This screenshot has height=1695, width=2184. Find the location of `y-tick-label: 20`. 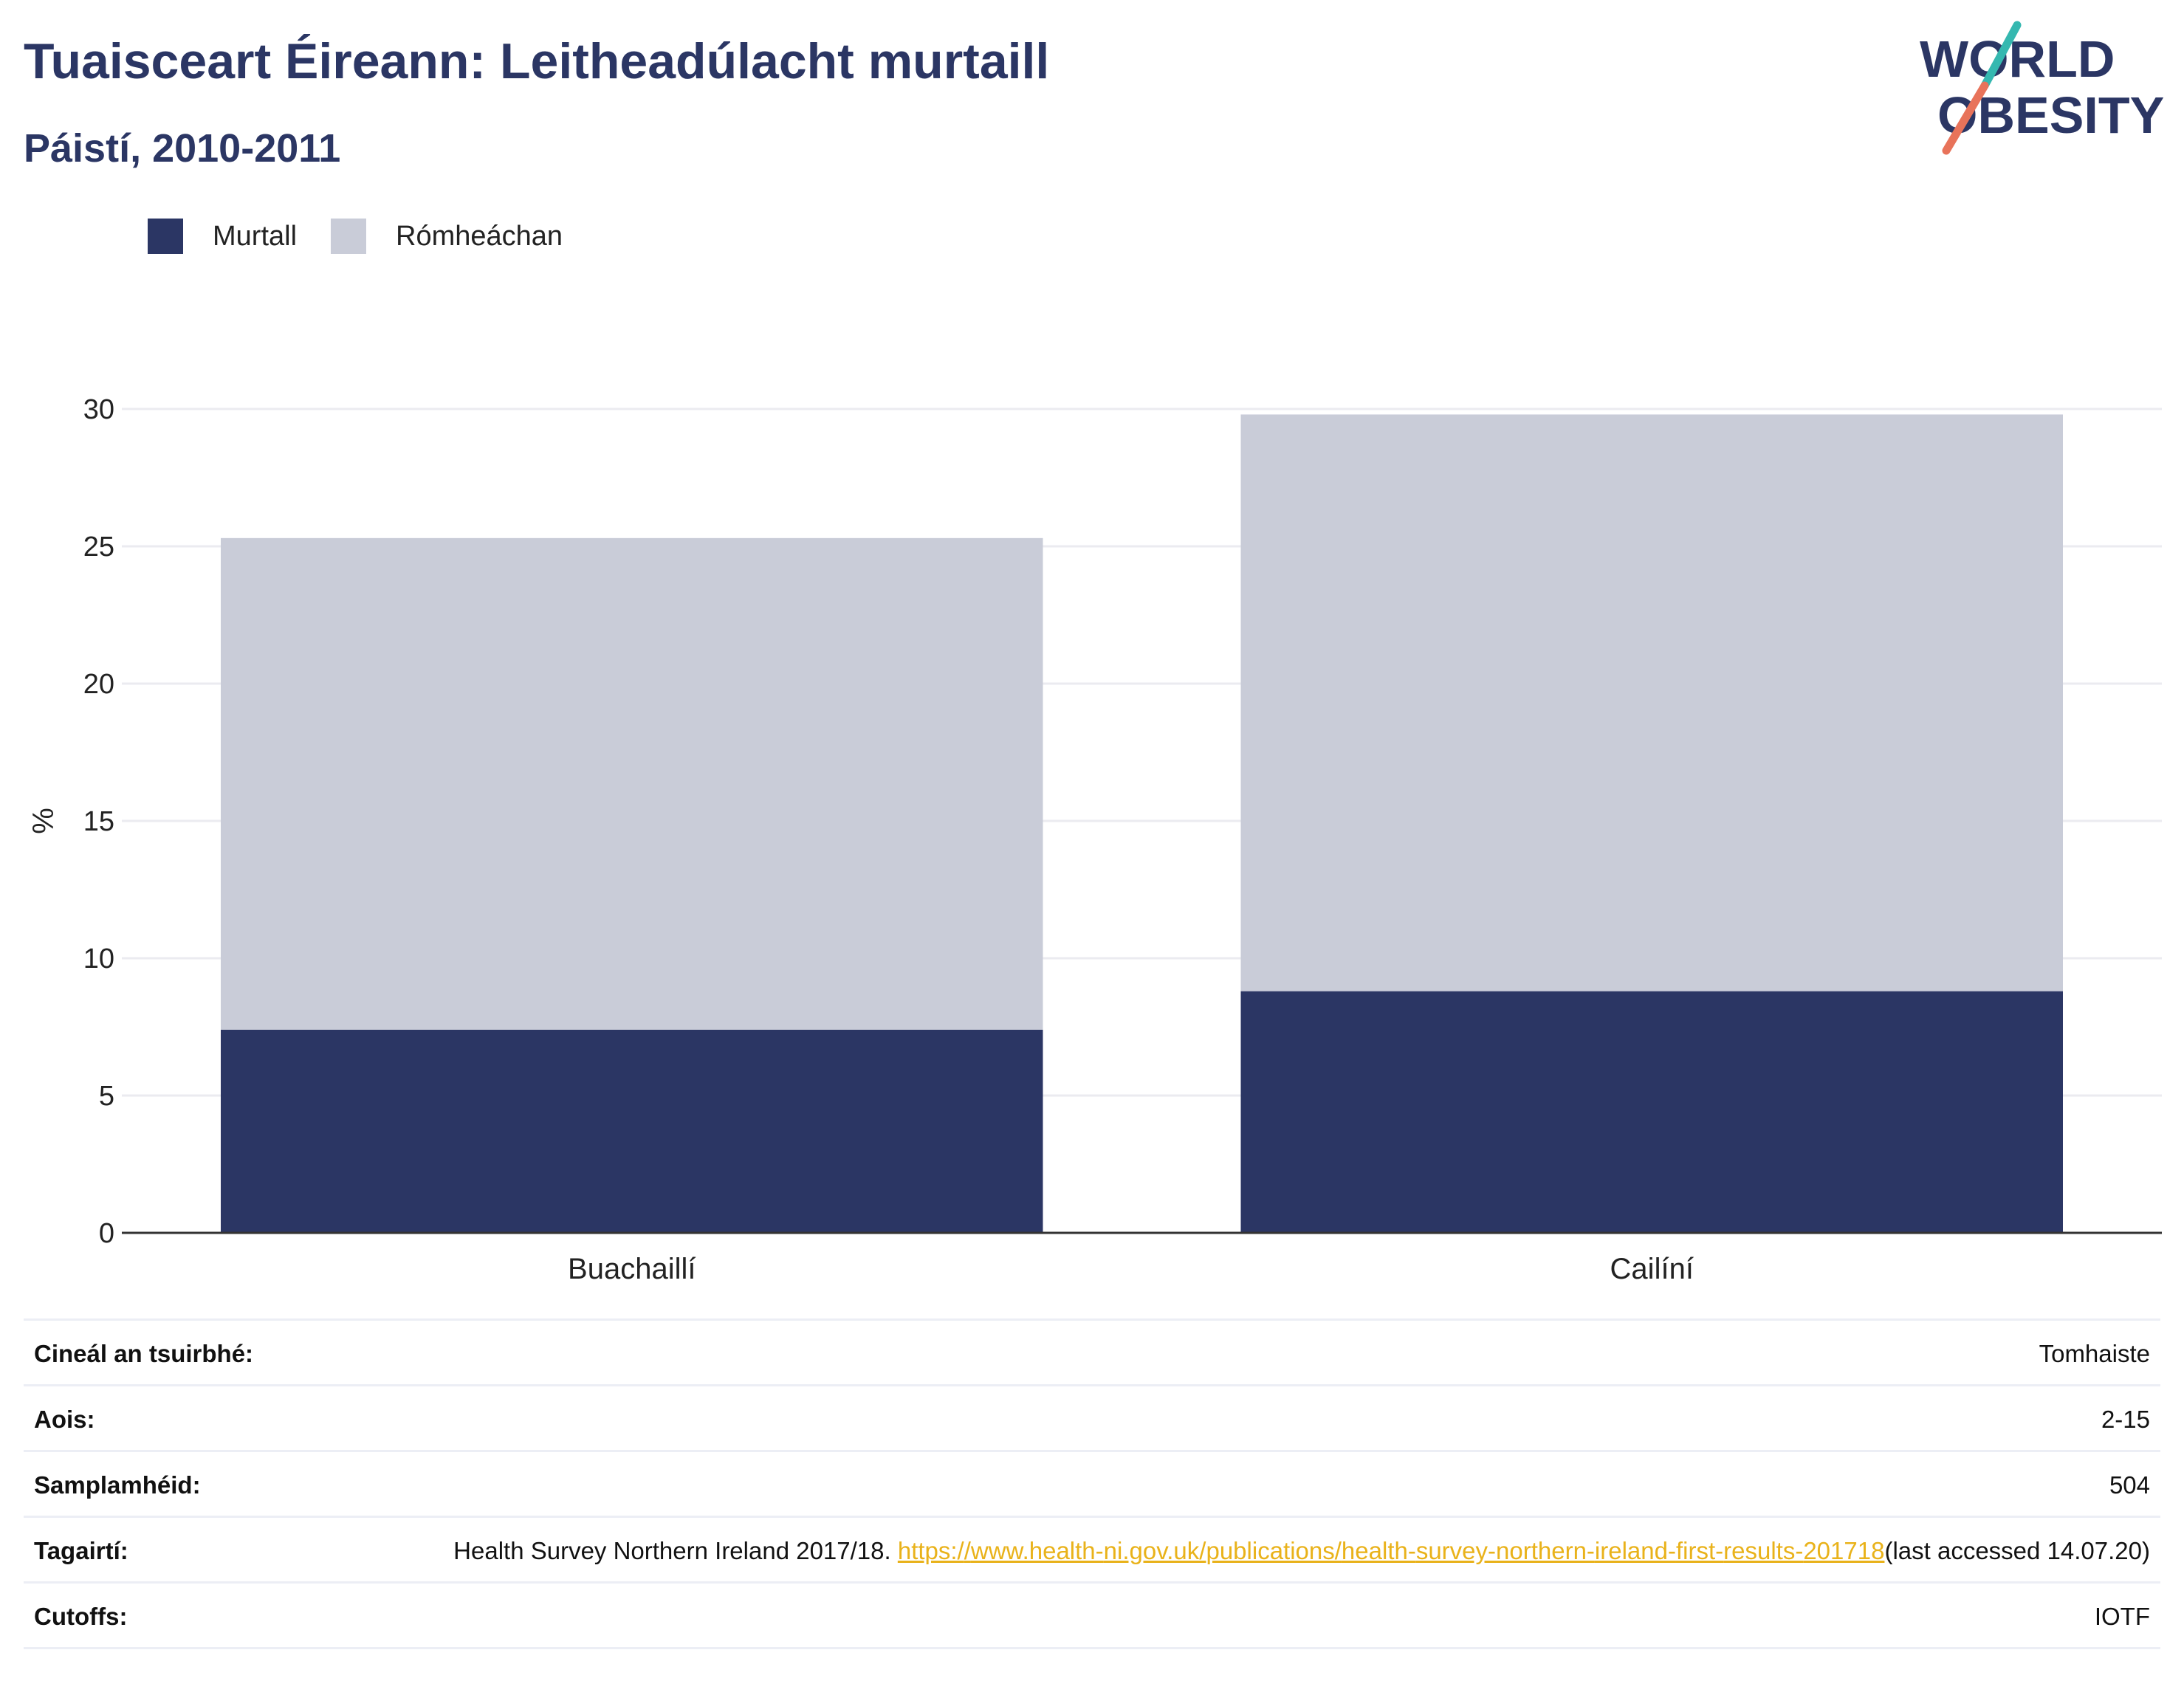

y-tick-label: 20 is located at coordinates (99, 684).